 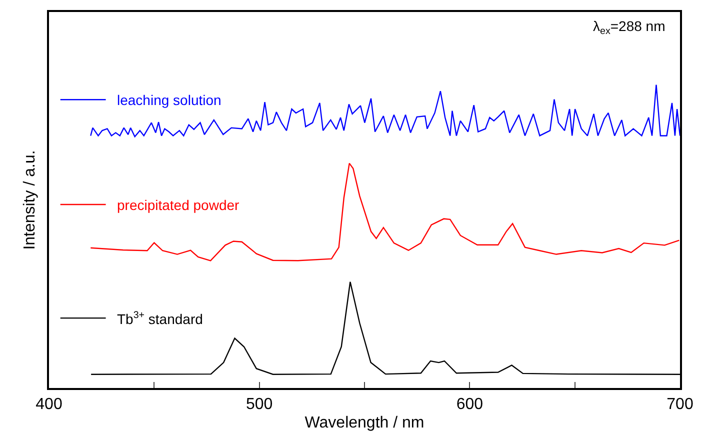 I want to click on text: λ$_{ex}$=288 nm, so click(x=629, y=27).